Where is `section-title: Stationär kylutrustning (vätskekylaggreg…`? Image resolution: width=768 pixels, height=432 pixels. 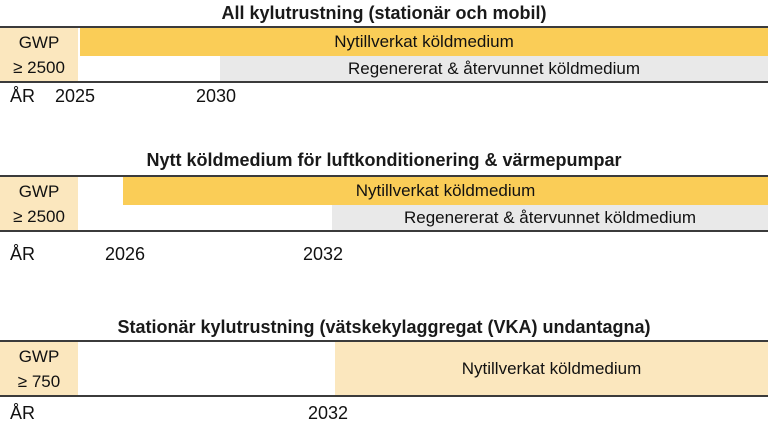
section-title: Stationär kylutrustning (vätskekylaggreg… is located at coordinates (384, 327).